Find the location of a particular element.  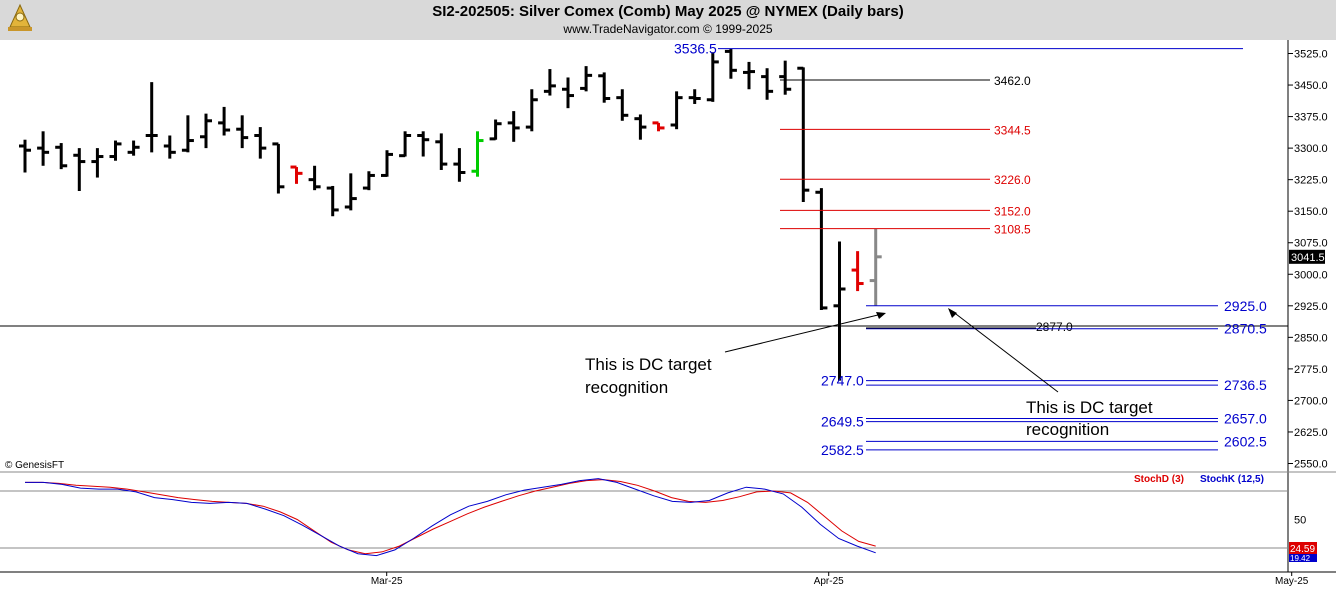

price-tick-label: 3075.0 is located at coordinates (1311, 244).